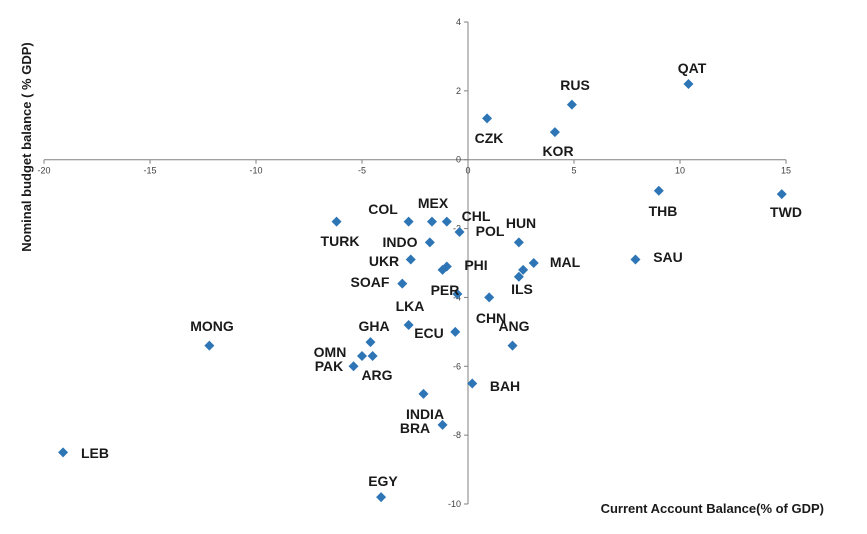 Image resolution: width=867 pixels, height=534 pixels. Describe the element at coordinates (400, 242) in the screenshot. I see `point-label: INDO` at that location.